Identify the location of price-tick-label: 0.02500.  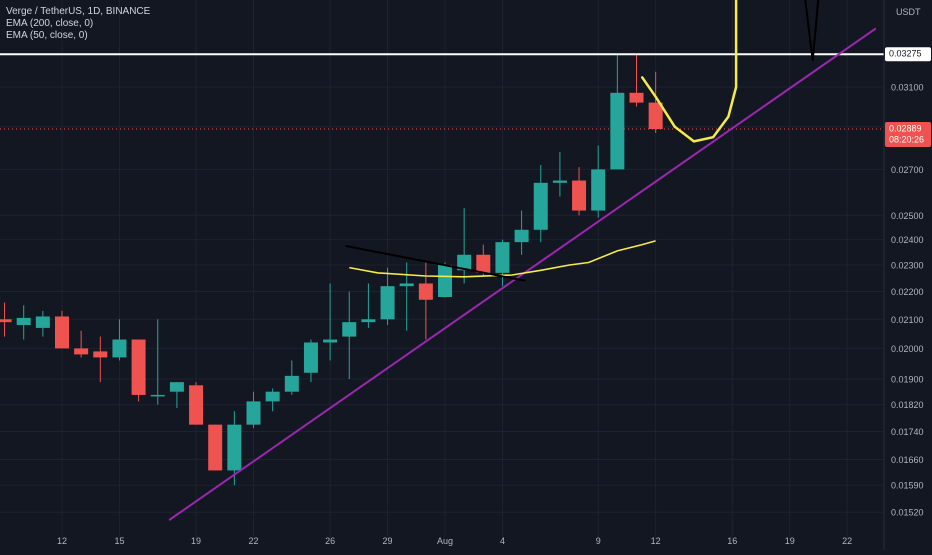
(907, 216).